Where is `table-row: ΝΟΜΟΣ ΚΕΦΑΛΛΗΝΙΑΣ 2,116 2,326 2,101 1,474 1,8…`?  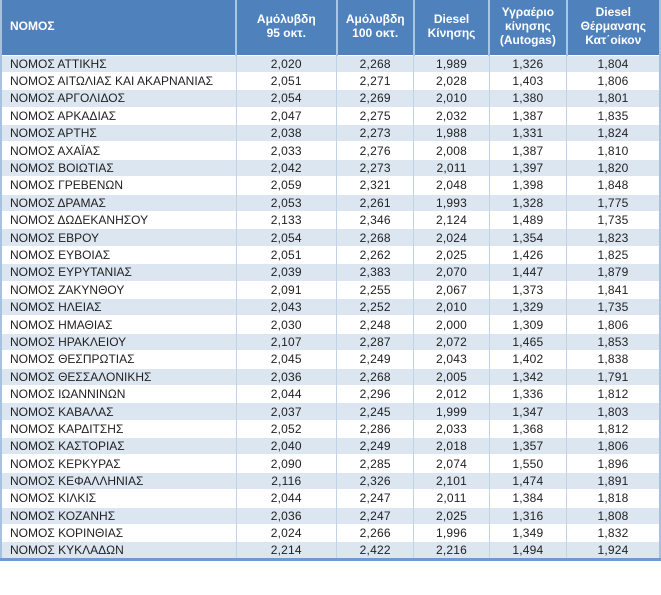
table-row: ΝΟΜΟΣ ΚΕΦΑΛΛΗΝΙΑΣ 2,116 2,326 2,101 1,474 1,8… is located at coordinates (330, 480).